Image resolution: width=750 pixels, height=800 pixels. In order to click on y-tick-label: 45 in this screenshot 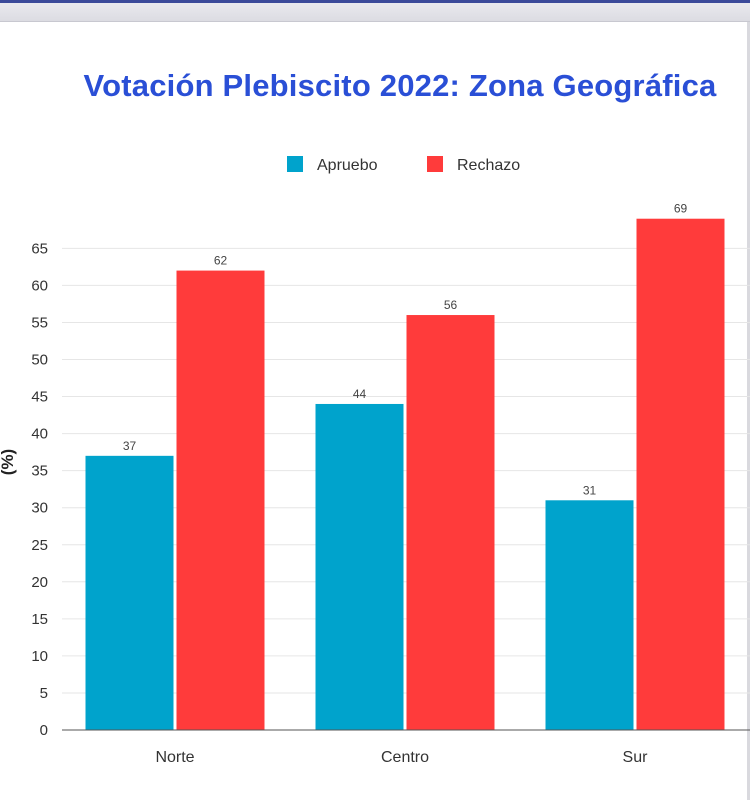, I will do `click(39, 397)`.